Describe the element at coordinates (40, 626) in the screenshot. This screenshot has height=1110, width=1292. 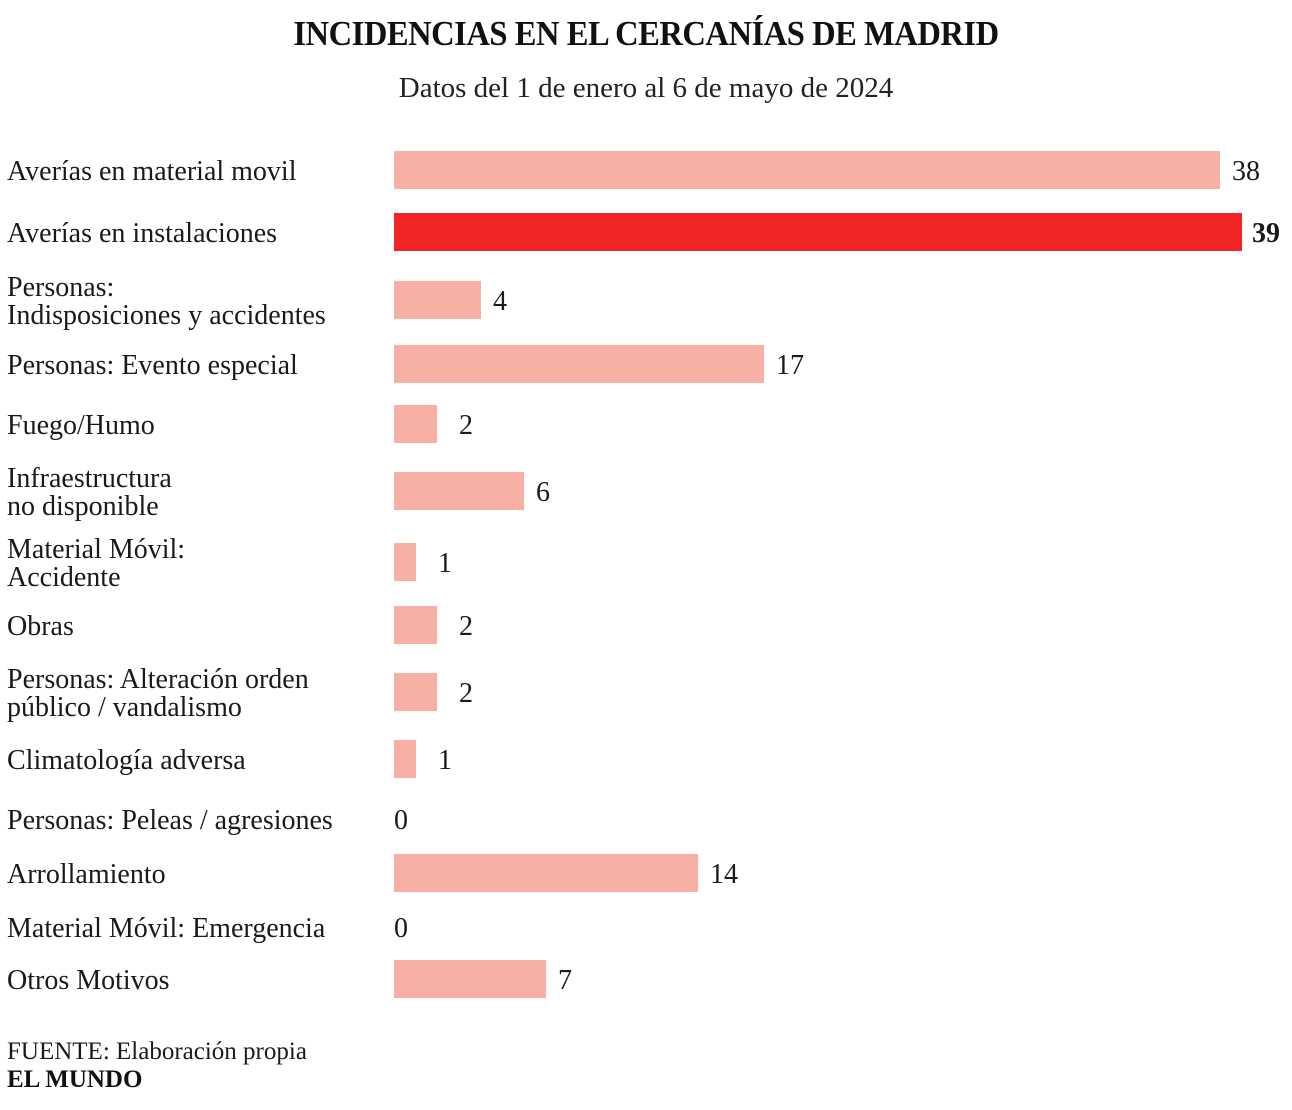
I see `category-label: Obras` at that location.